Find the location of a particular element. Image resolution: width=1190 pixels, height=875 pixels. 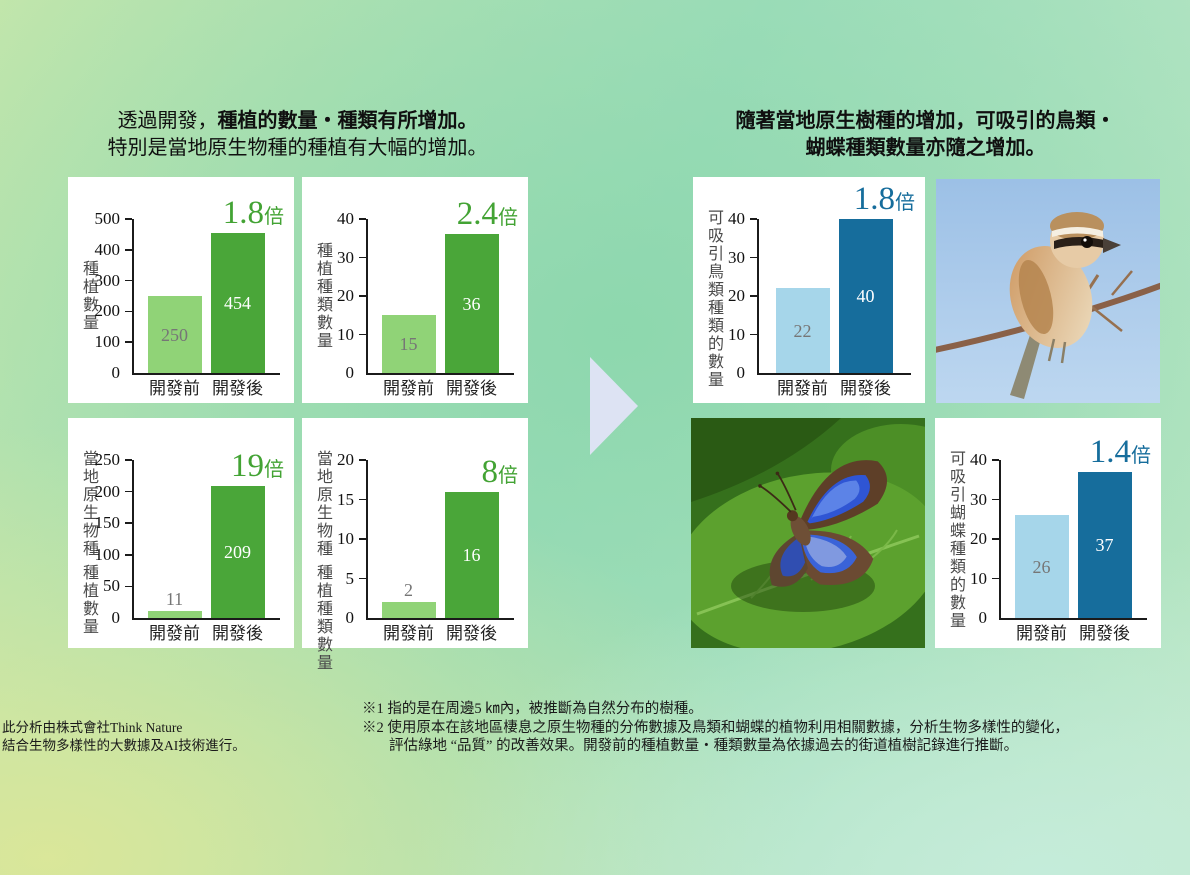

multiplier-number: 1.8 is located at coordinates (874, 199).